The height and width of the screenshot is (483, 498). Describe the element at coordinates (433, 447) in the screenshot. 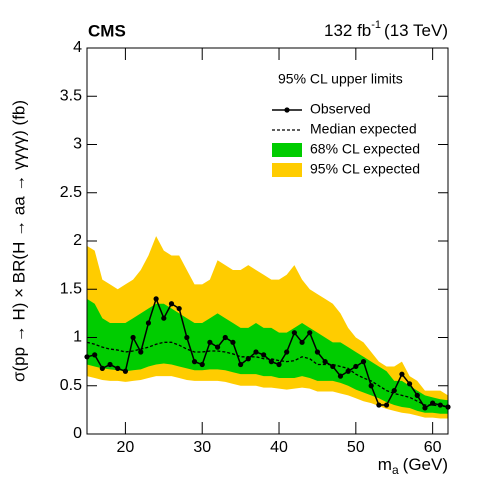

I see `x-tick-label: 60` at that location.